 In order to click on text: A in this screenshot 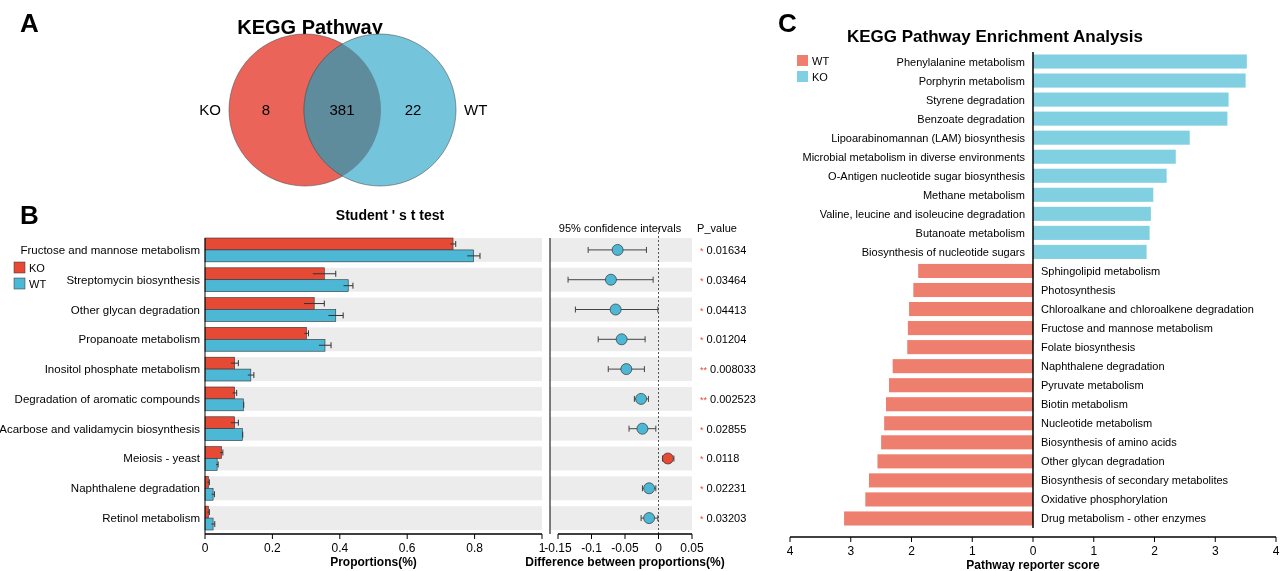, I will do `click(29, 23)`.